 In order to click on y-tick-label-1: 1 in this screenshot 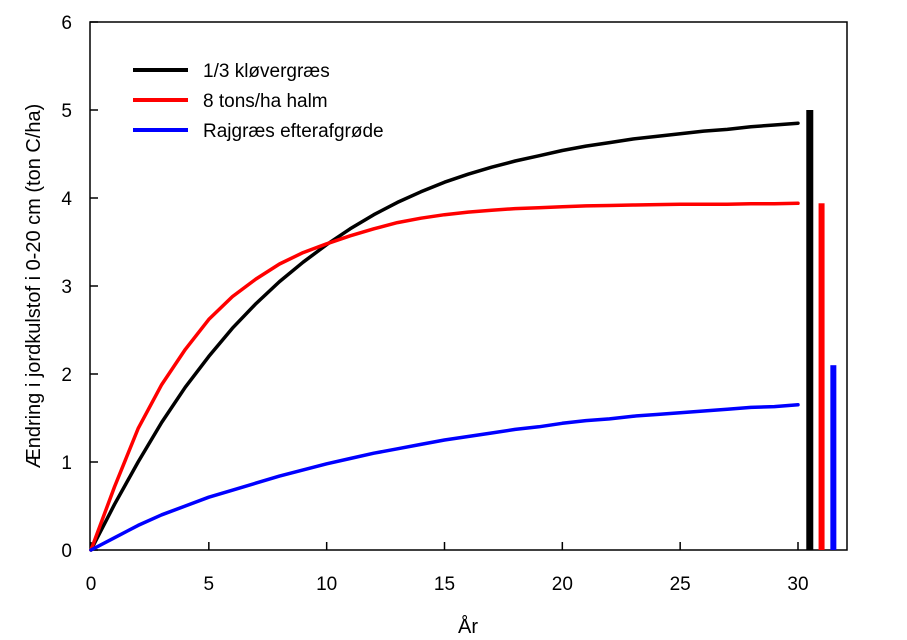, I will do `click(66, 463)`.